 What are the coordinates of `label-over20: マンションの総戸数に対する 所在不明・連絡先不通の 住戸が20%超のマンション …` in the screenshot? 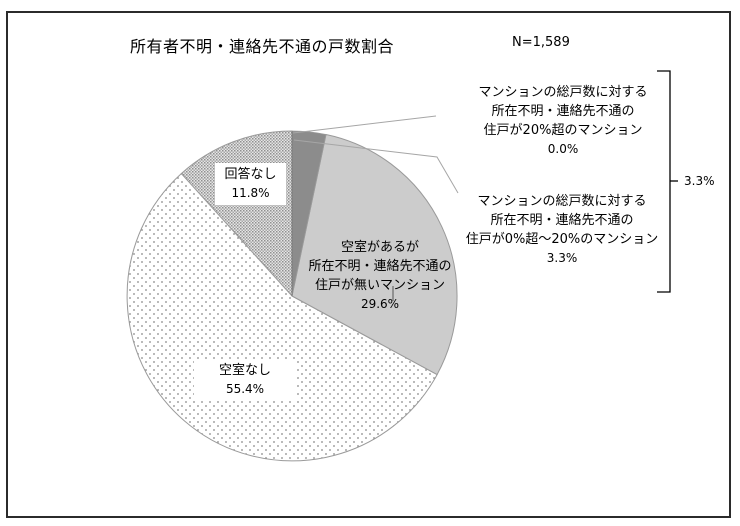 It's located at (563, 120).